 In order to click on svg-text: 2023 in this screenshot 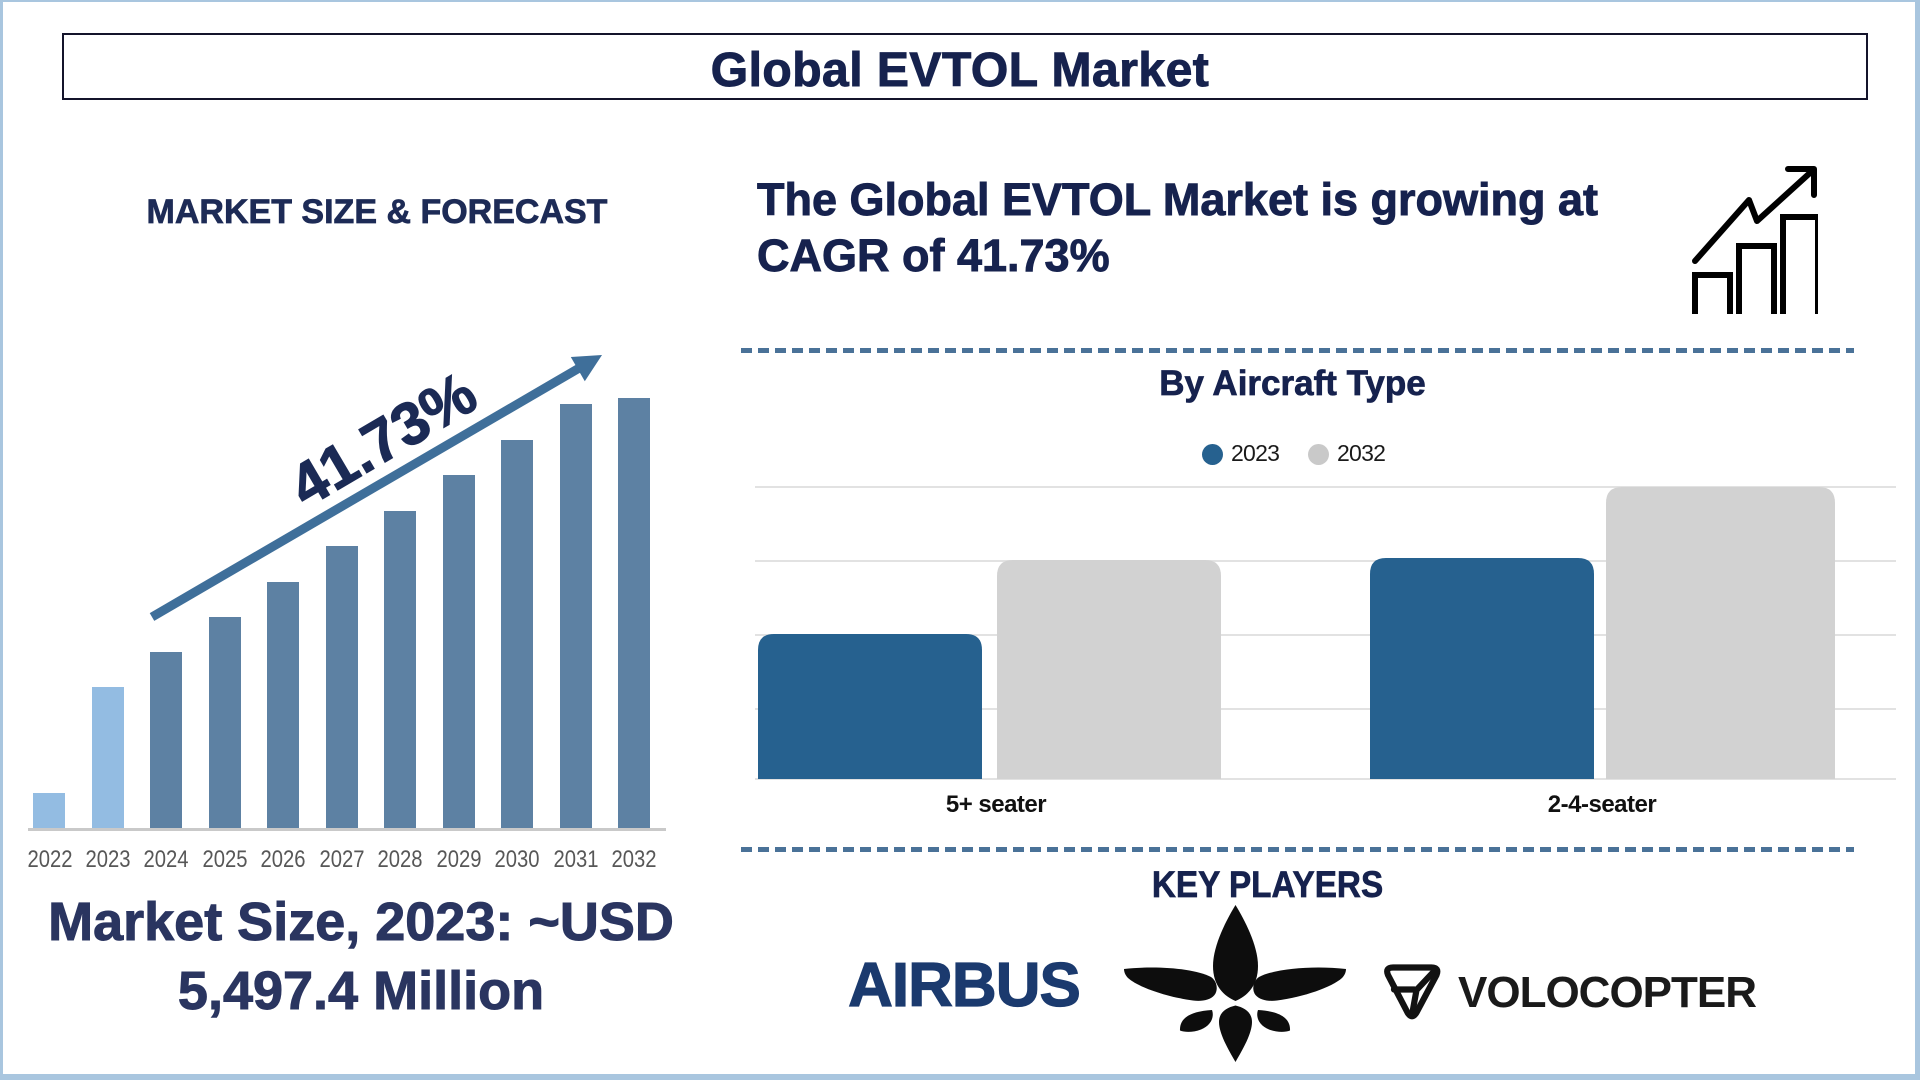, I will do `click(108, 859)`.